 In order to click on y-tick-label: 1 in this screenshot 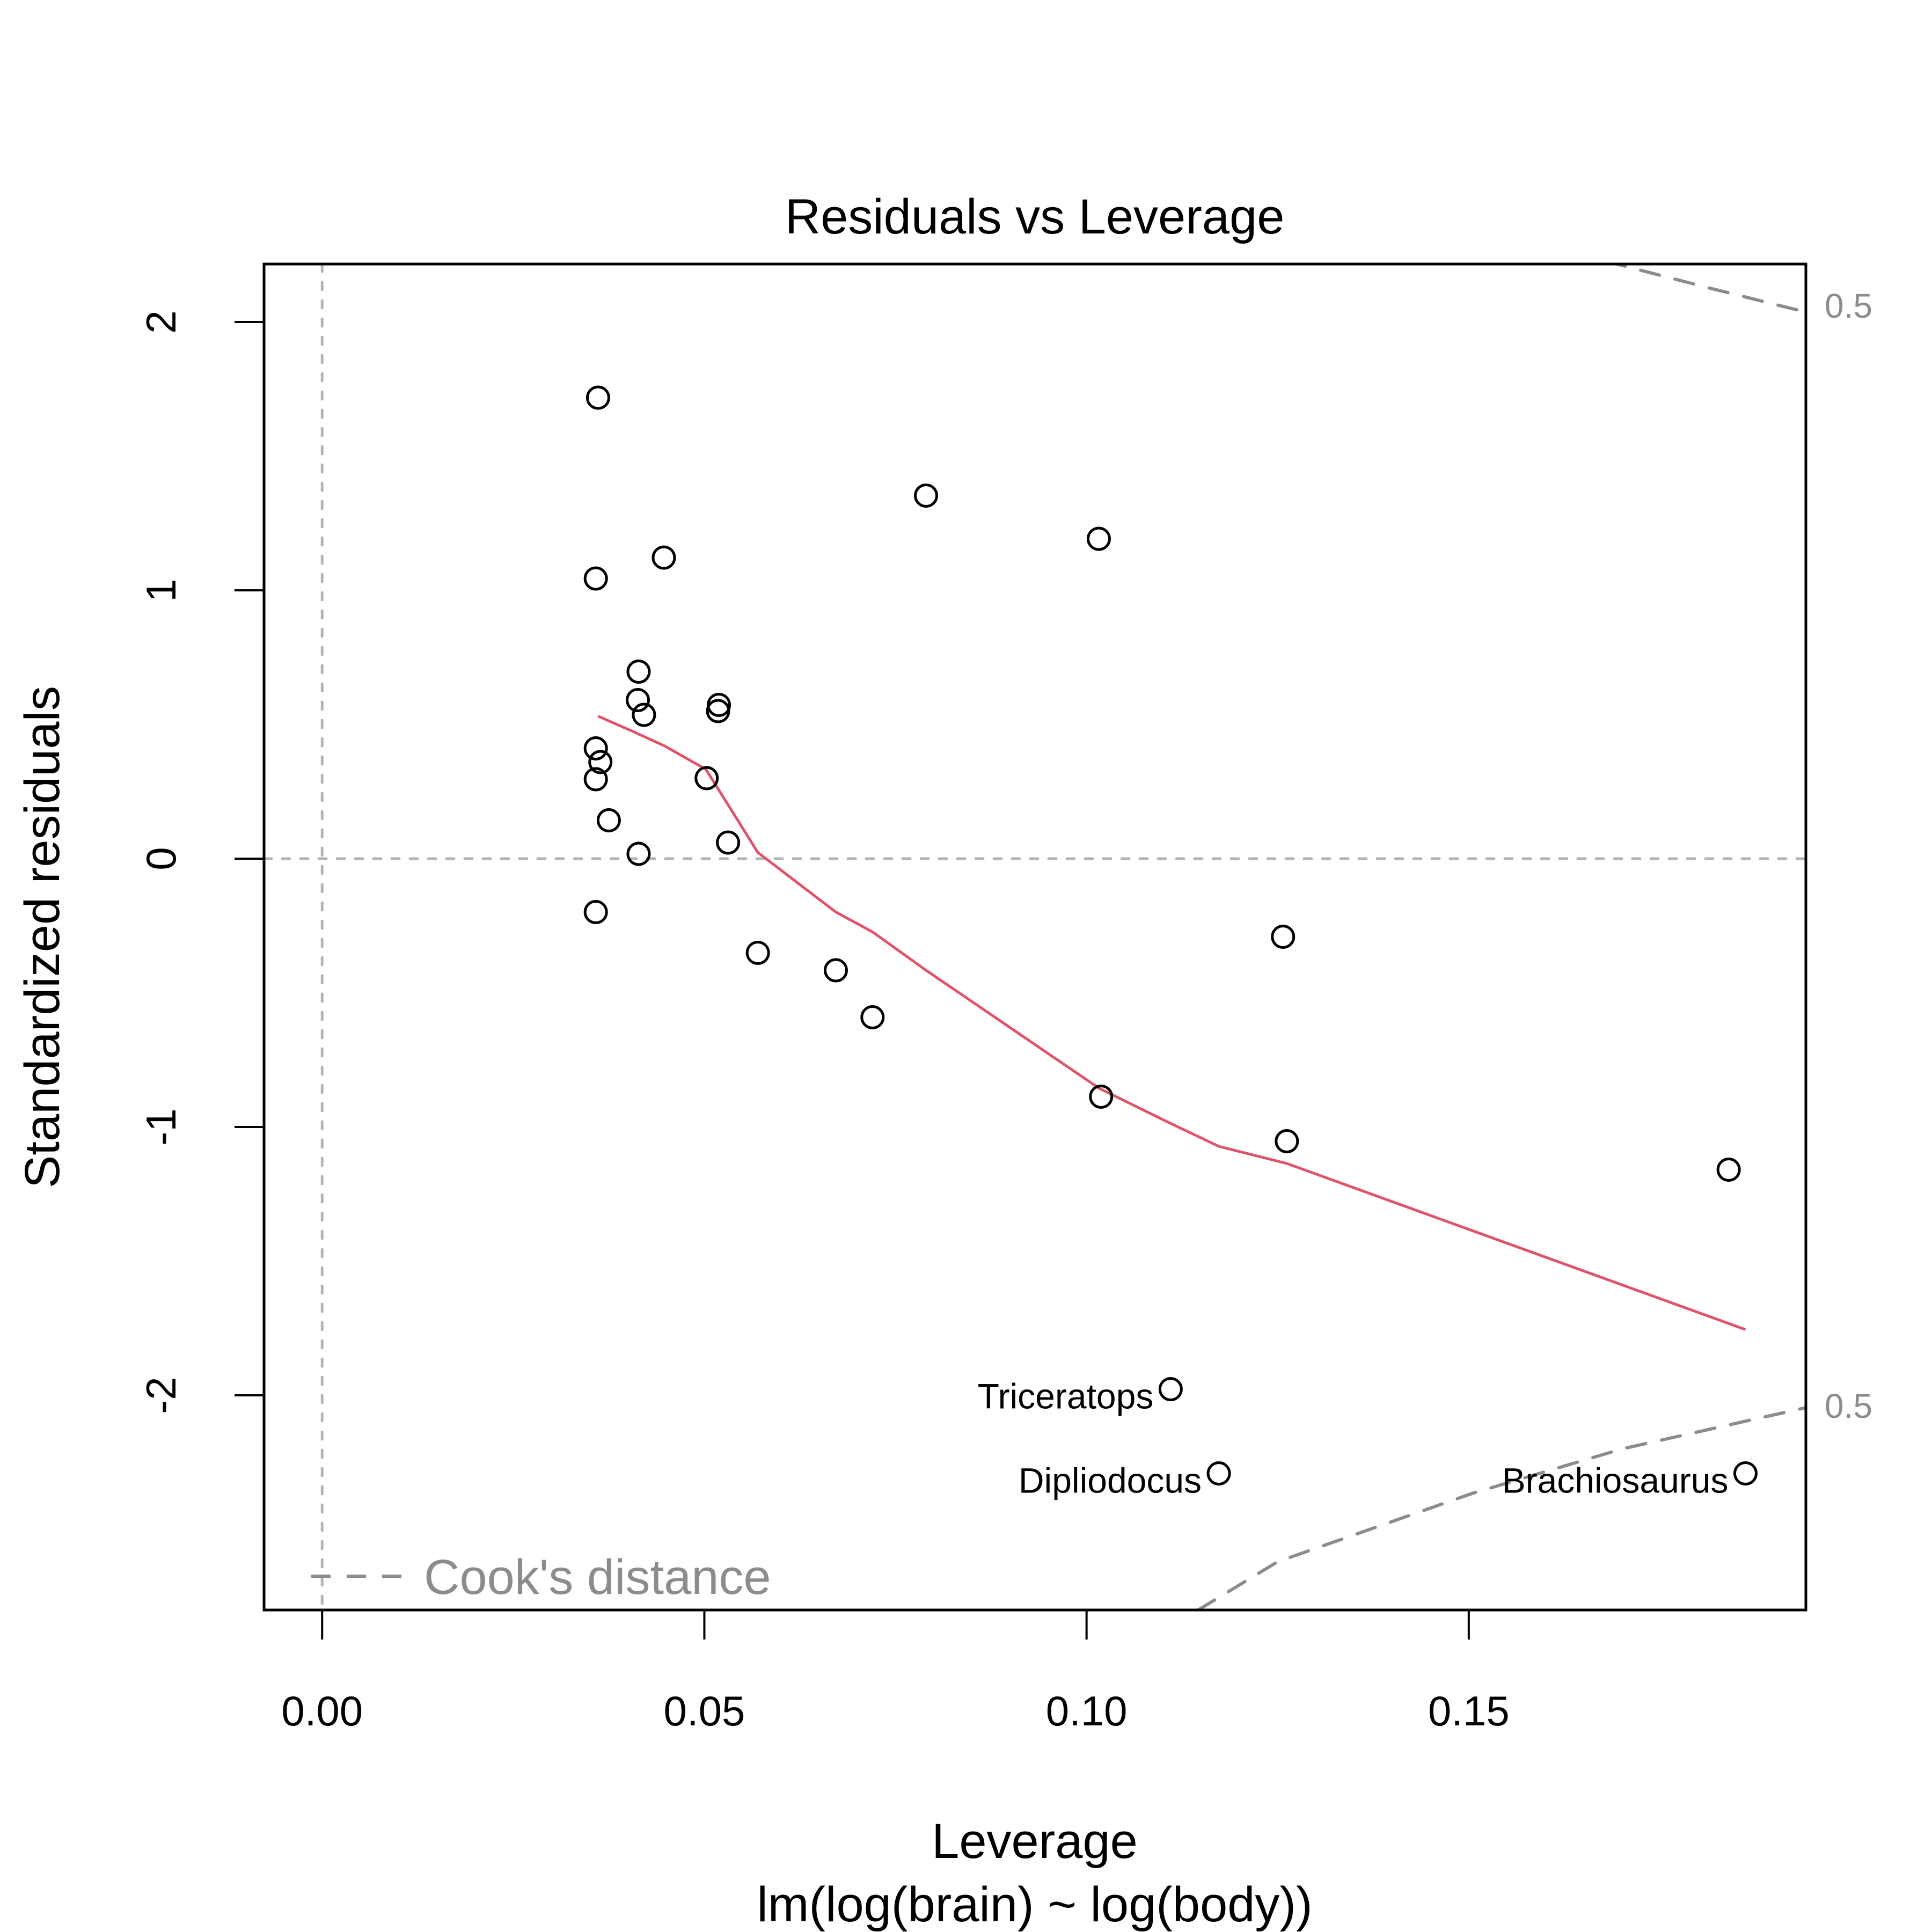, I will do `click(161, 590)`.